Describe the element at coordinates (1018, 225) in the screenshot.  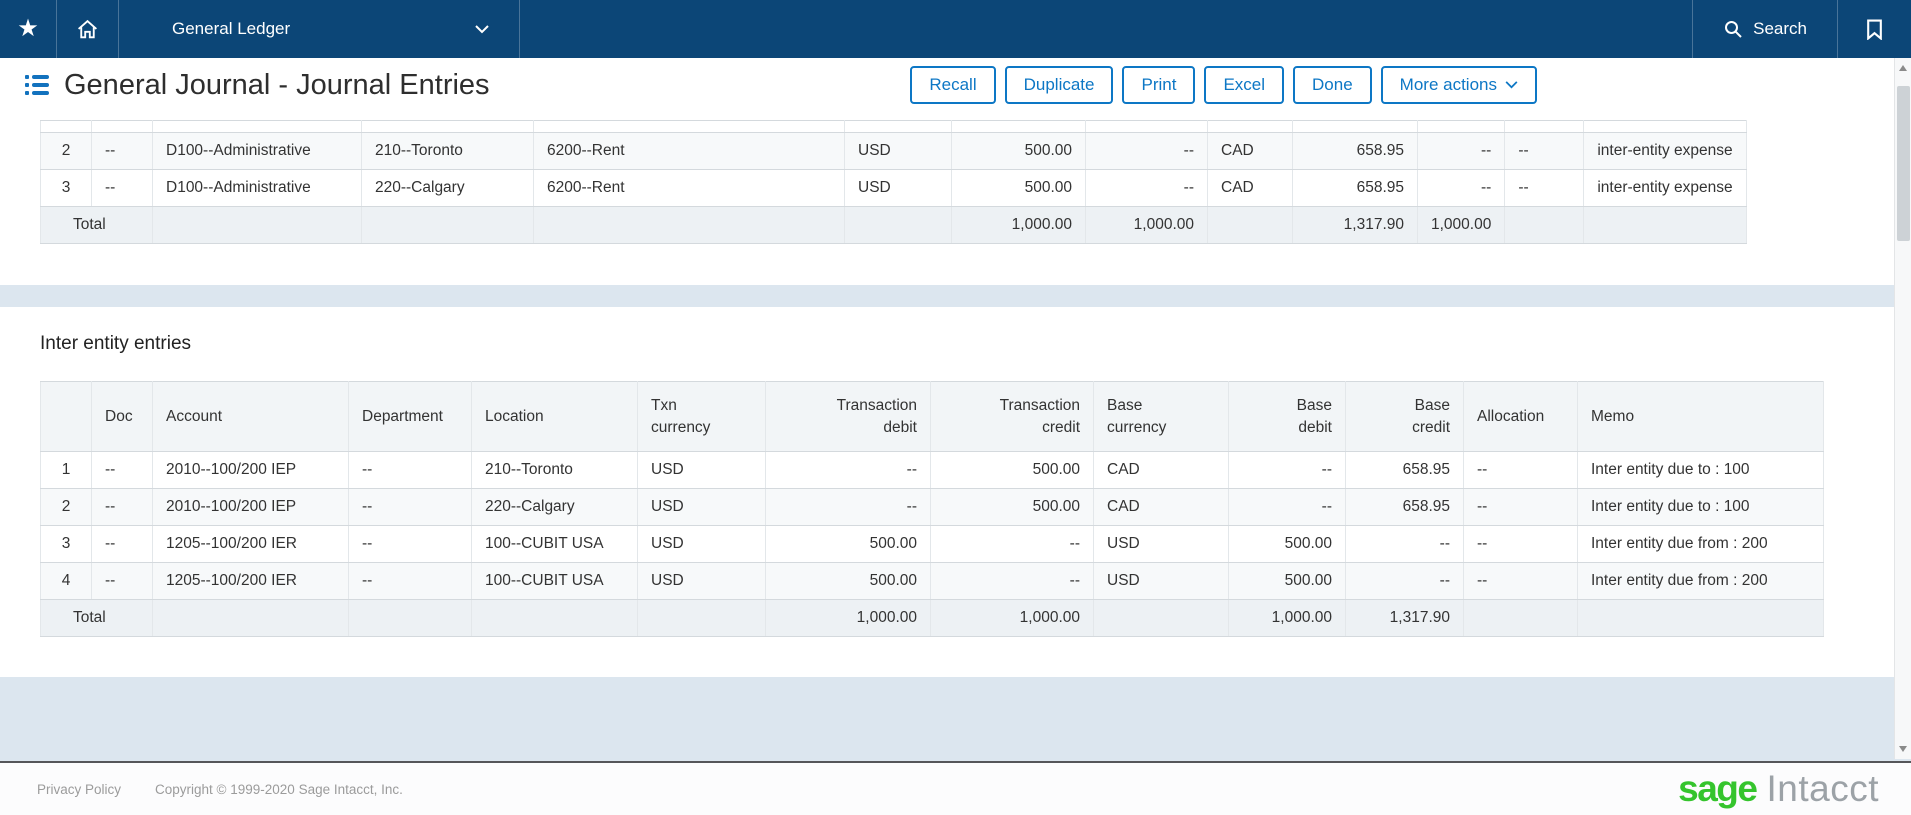
I see `total-txn_debit: 1,000.00` at that location.